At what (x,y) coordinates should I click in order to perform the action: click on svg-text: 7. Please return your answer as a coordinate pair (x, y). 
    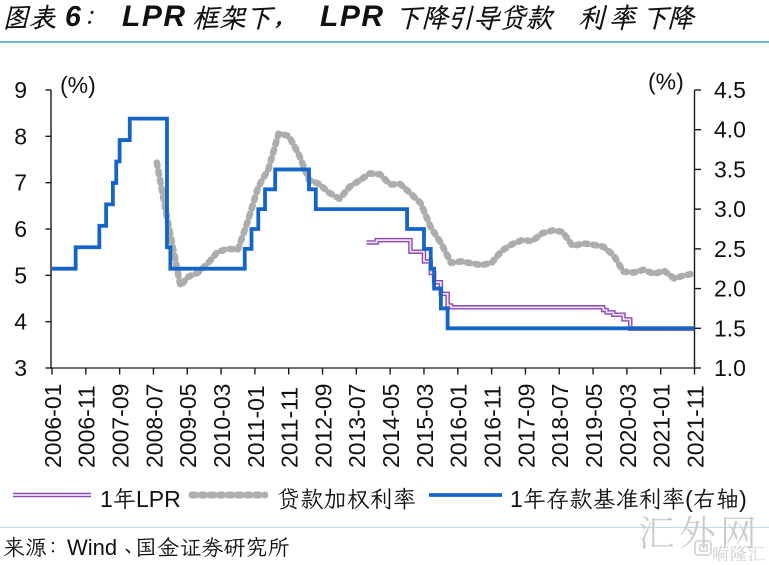
    Looking at the image, I should click on (20, 183).